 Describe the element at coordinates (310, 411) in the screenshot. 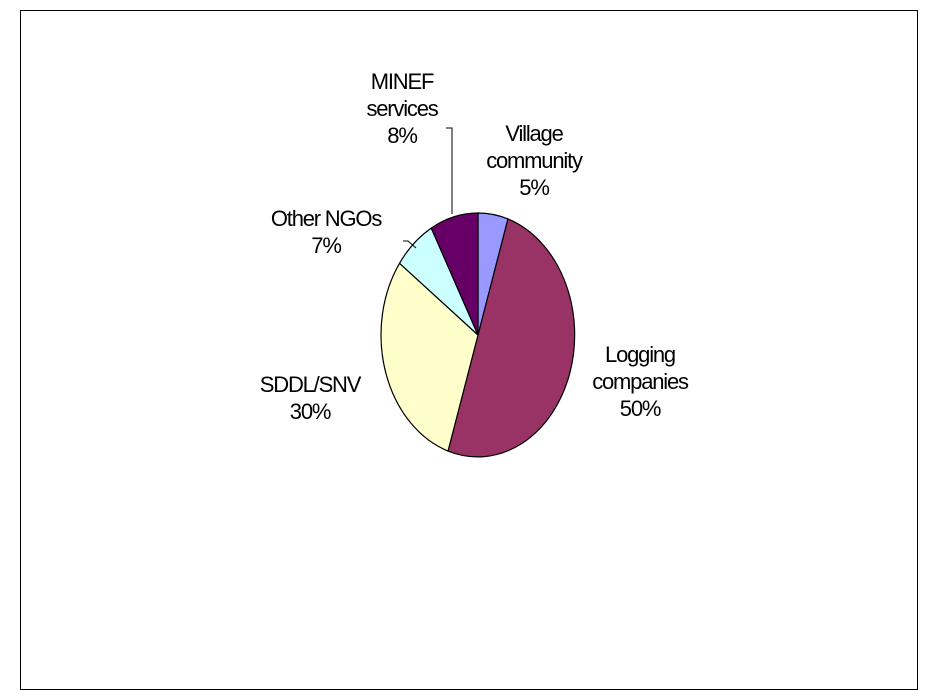

I see `slice-percent: 30%` at that location.